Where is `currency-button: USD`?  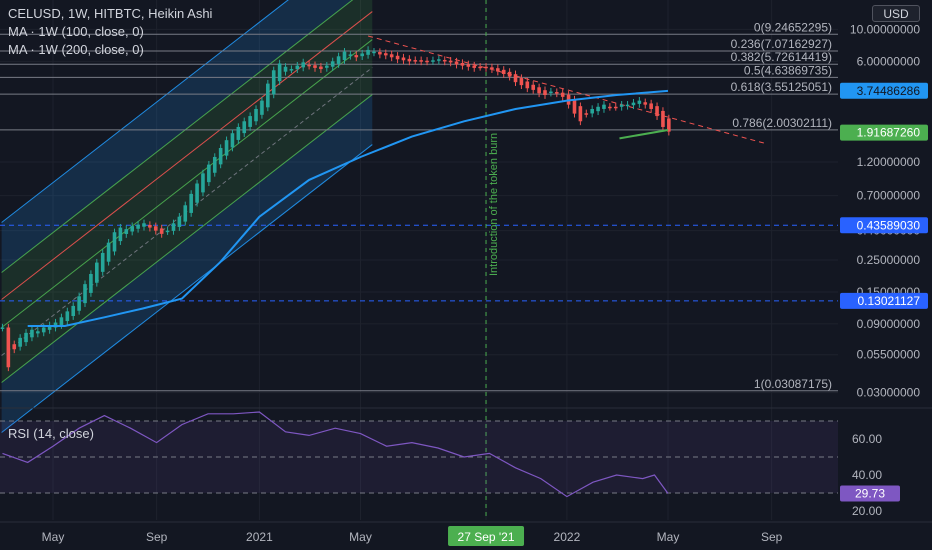
currency-button: USD is located at coordinates (896, 13).